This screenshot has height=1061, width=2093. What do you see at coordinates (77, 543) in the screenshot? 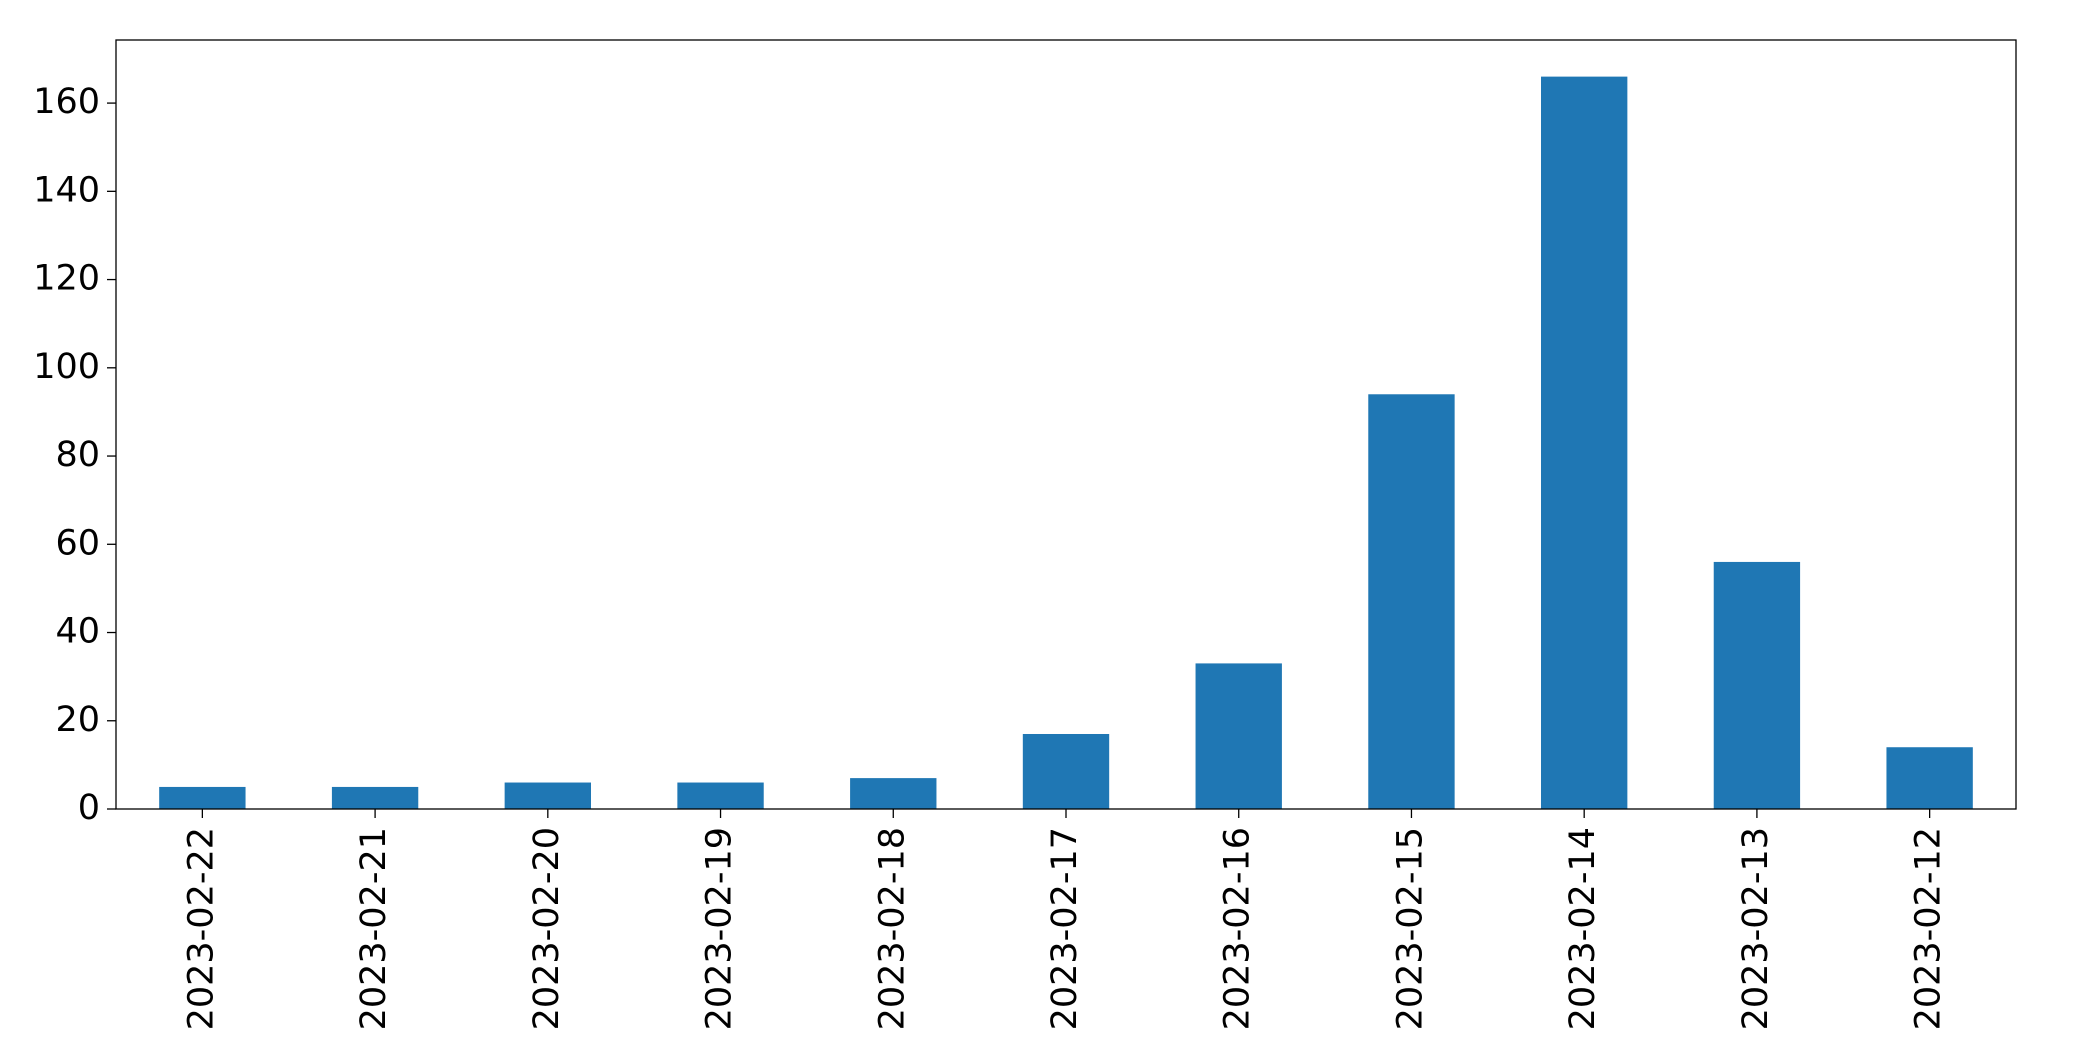
I see `y-tick-label: 60` at bounding box center [77, 543].